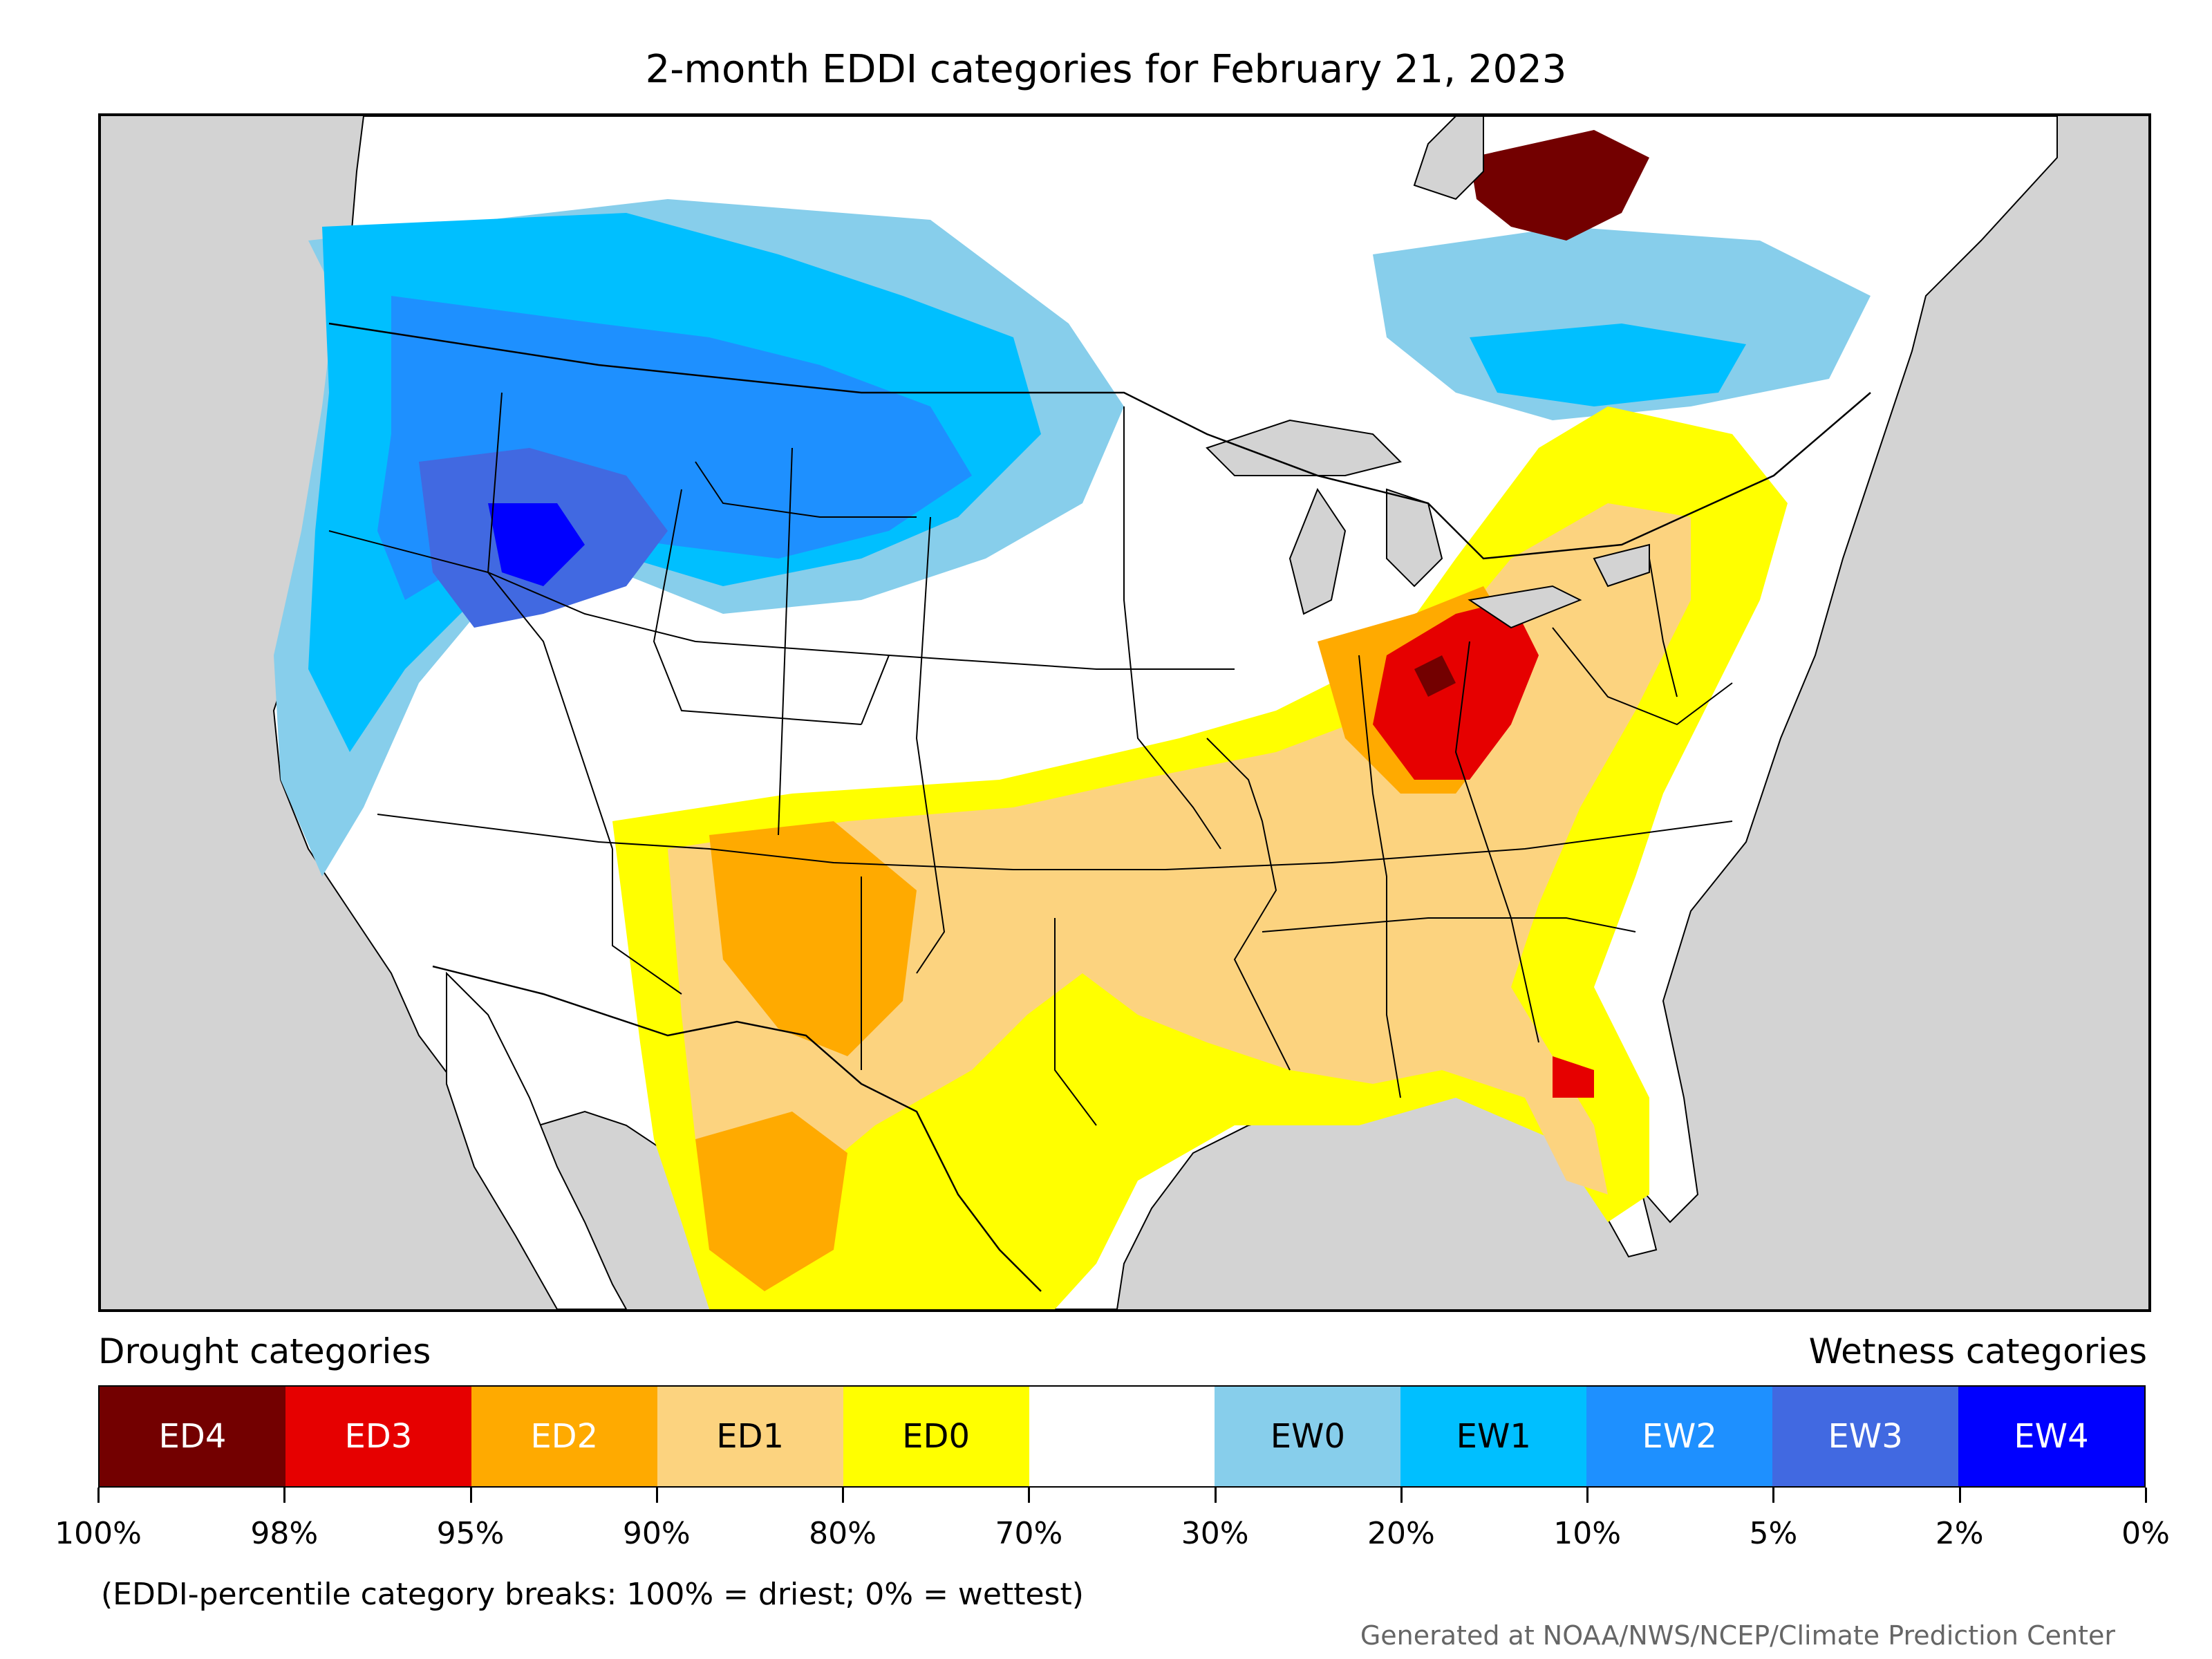 The height and width of the screenshot is (1659, 2212). I want to click on colorbar-tick-label: 100%, so click(99, 1534).